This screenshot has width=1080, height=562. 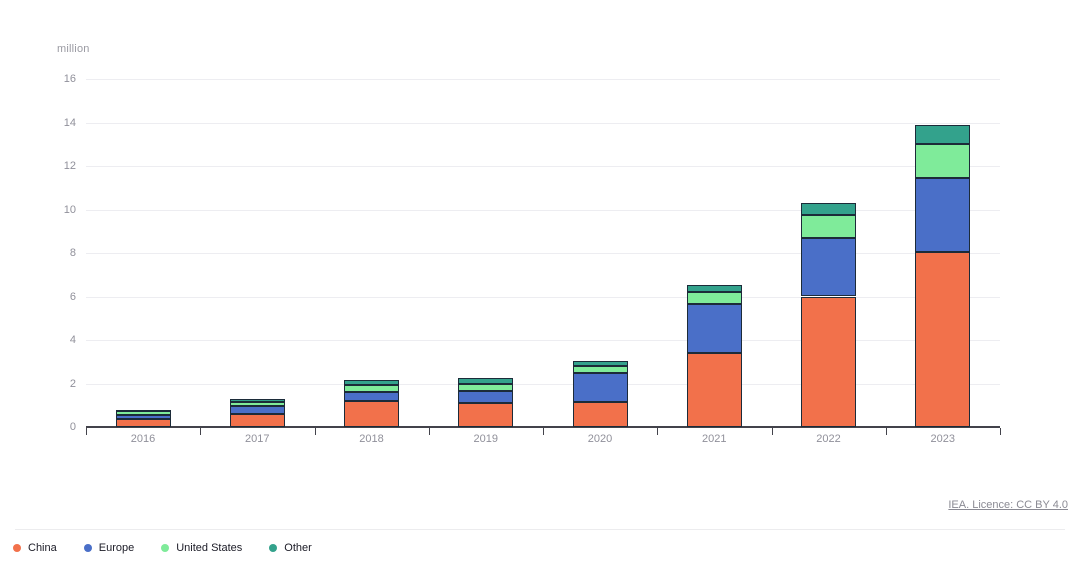 I want to click on legend-item-united-states: United States, so click(x=201, y=548).